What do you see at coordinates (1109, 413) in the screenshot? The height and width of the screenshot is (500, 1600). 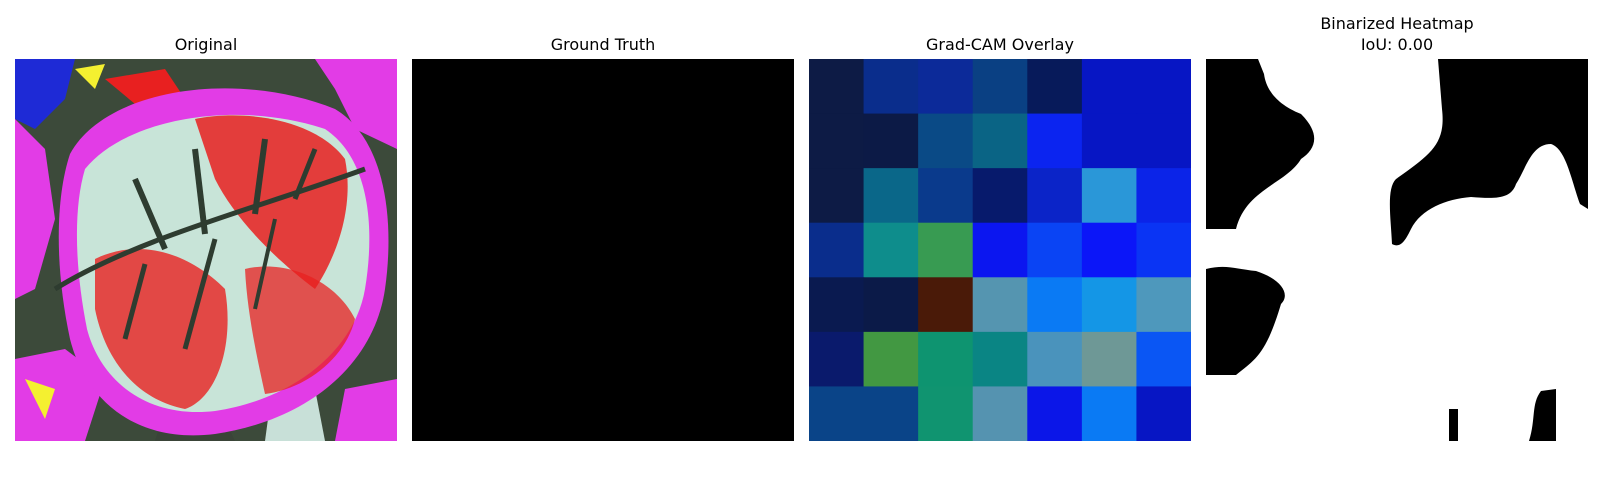 I see `gradcam-cell-r6-c5` at bounding box center [1109, 413].